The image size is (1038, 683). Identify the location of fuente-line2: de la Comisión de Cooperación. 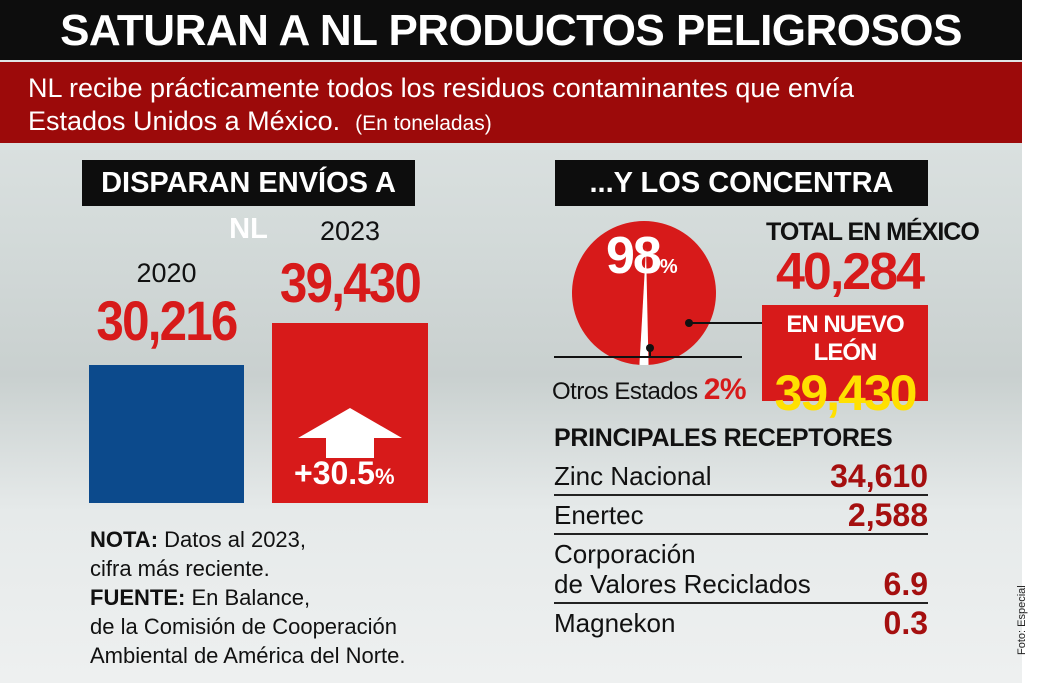
(243, 626).